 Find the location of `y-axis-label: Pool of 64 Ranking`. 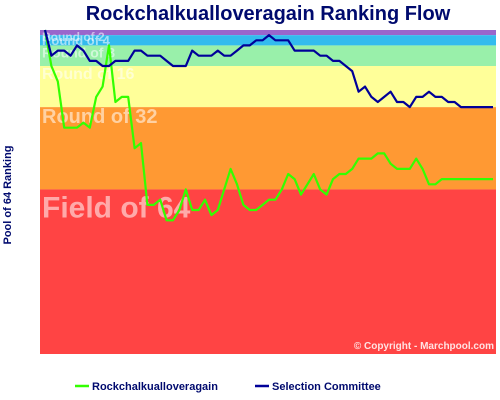

y-axis-label: Pool of 64 Ranking is located at coordinates (8, 194).